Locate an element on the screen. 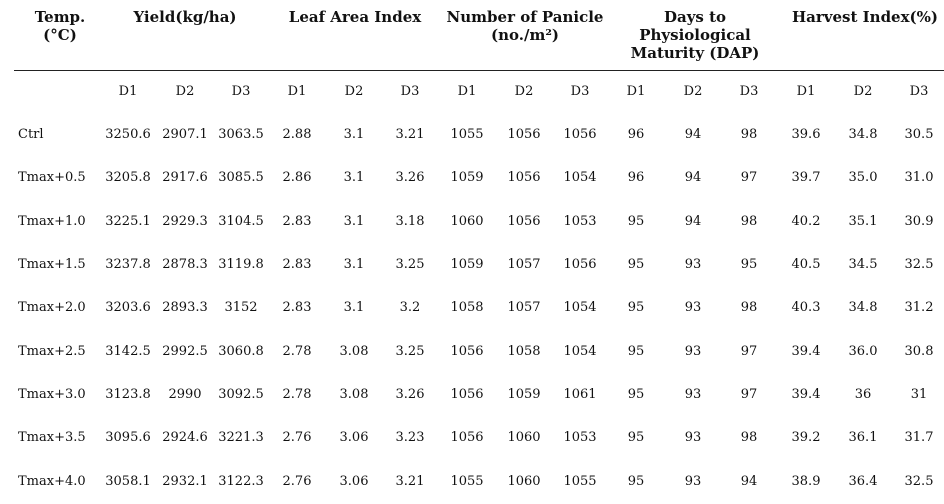  table-cell: 2878.3 is located at coordinates (185, 264).